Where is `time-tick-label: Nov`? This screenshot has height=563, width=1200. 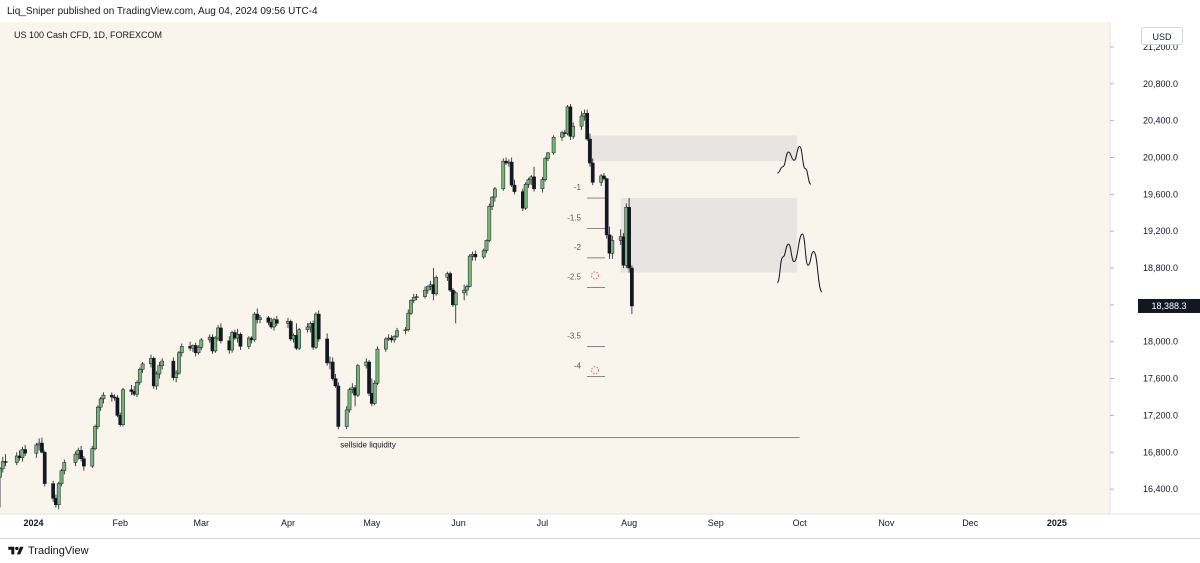
time-tick-label: Nov is located at coordinates (886, 523).